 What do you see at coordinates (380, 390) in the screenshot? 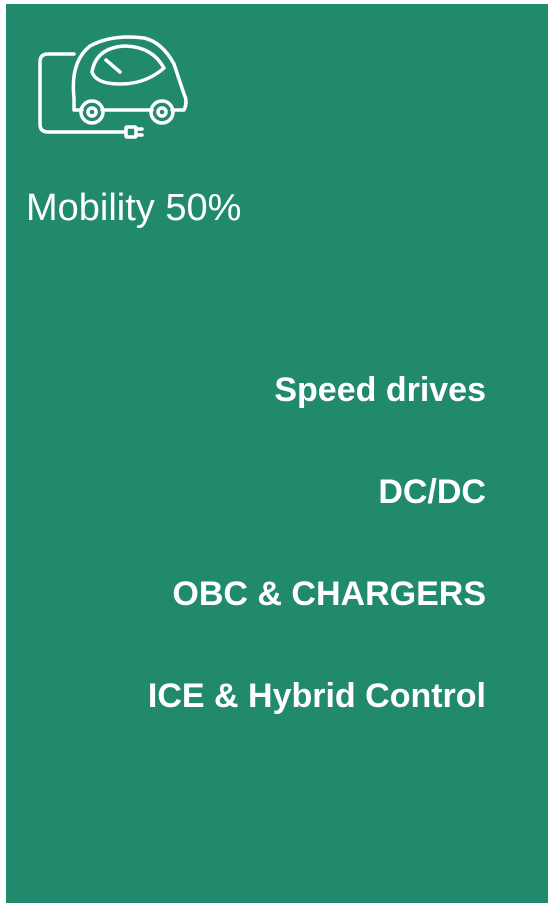
I see `item: Speed drives` at bounding box center [380, 390].